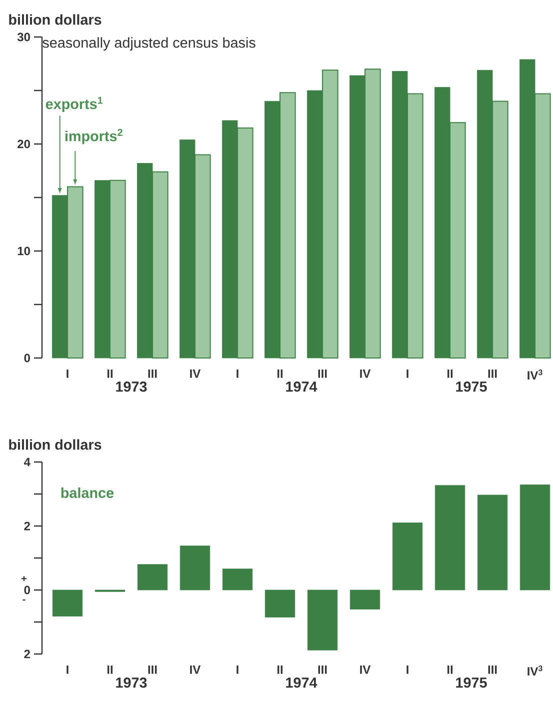 Image resolution: width=553 pixels, height=702 pixels. Describe the element at coordinates (87, 492) in the screenshot. I see `text: balance` at that location.